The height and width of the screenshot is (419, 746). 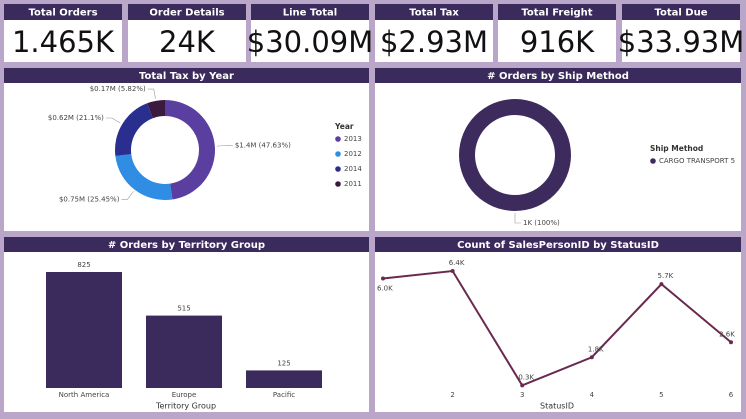 I want to click on chart-title: Count of SalesPersonID by StatusID, so click(x=558, y=245).